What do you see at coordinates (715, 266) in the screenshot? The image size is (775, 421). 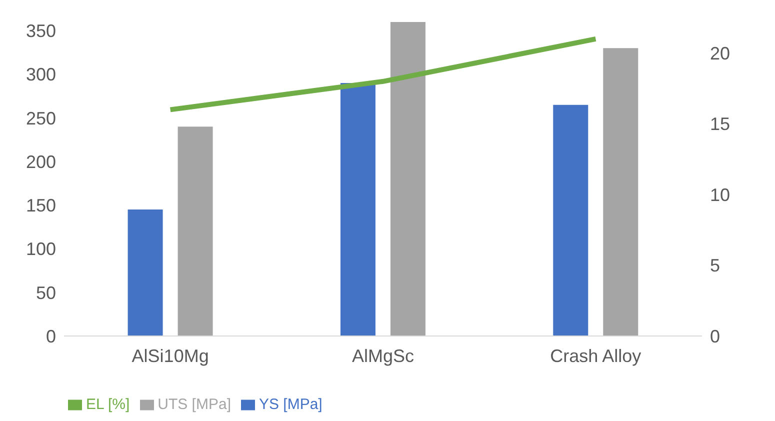 I see `y2-tick-label: 5` at bounding box center [715, 266].